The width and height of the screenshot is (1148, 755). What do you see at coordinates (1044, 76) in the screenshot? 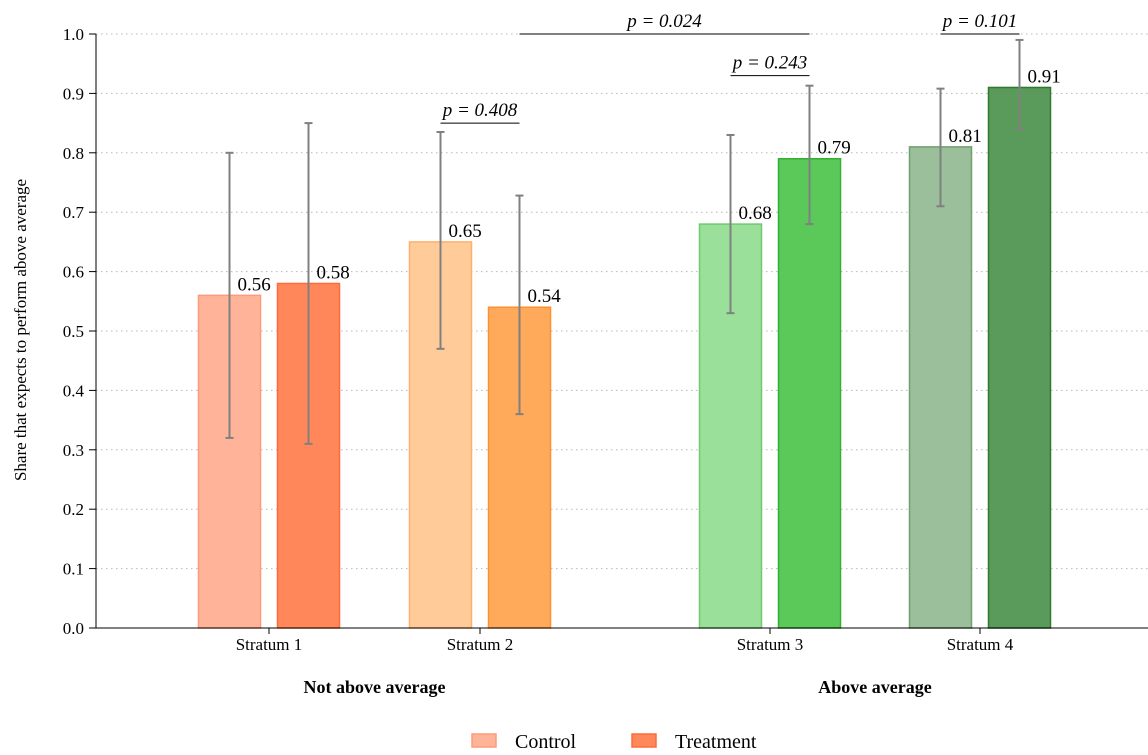
I see `value-label-stratum-4-treatment: 0.91` at bounding box center [1044, 76].